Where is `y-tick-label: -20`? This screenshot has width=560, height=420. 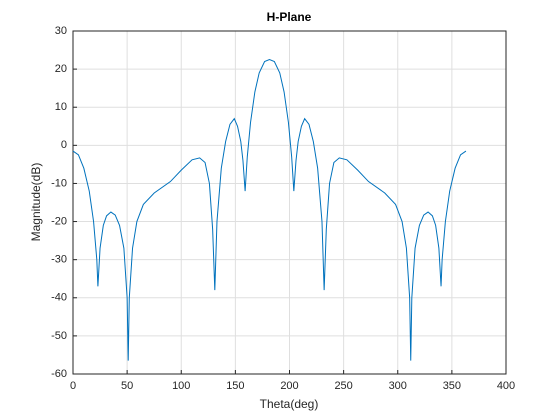 y-tick-label: -20 is located at coordinates (59, 221).